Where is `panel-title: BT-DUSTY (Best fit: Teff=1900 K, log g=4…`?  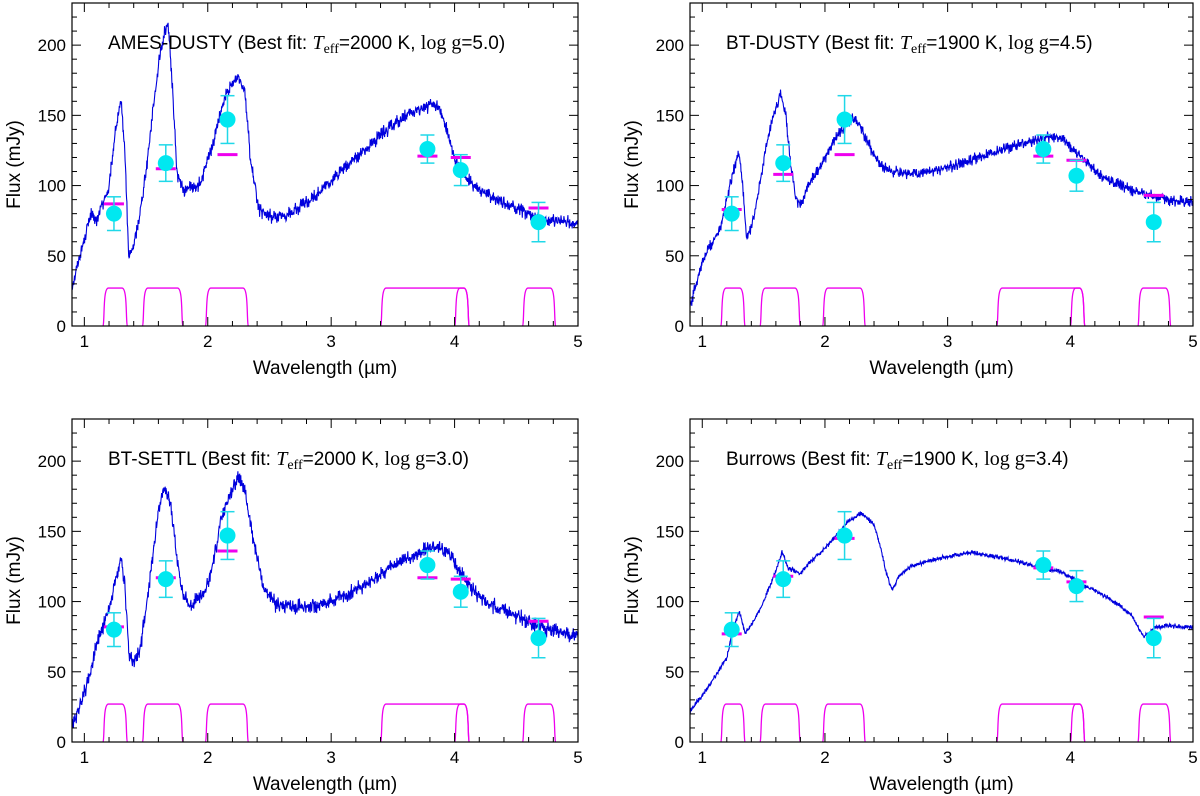
panel-title: BT-DUSTY (Best fit: Teff=1900 K, log g=4… is located at coordinates (909, 44).